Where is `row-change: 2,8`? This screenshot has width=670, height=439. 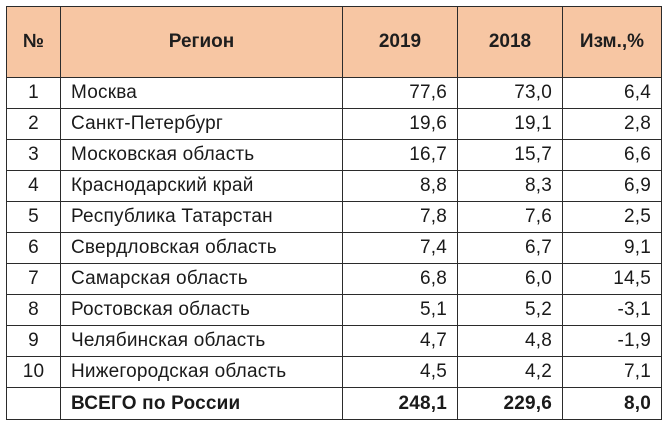 row-change: 2,8 is located at coordinates (612, 124).